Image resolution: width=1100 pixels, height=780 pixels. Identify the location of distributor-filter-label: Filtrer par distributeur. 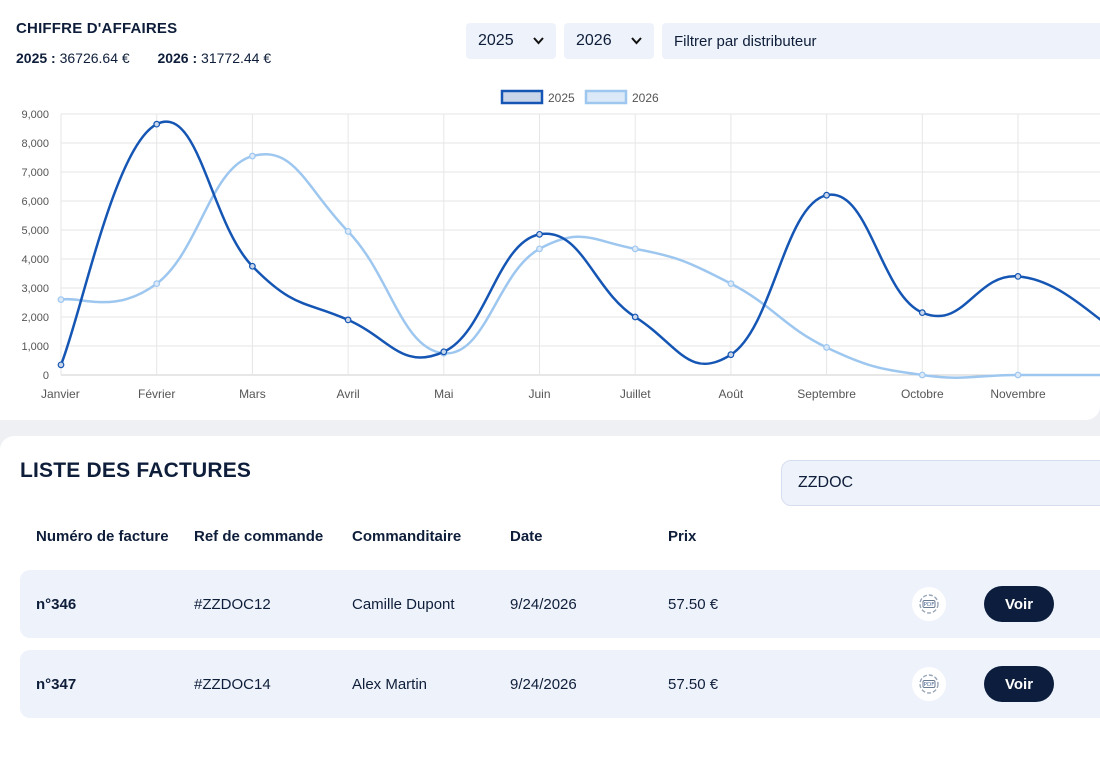
(745, 41).